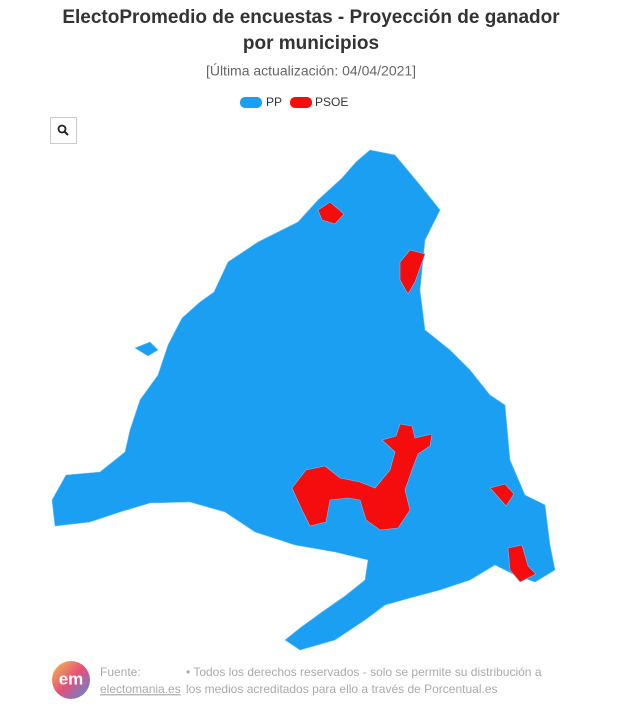 The width and height of the screenshot is (622, 716). What do you see at coordinates (146, 349) in the screenshot?
I see `region-pp` at bounding box center [146, 349].